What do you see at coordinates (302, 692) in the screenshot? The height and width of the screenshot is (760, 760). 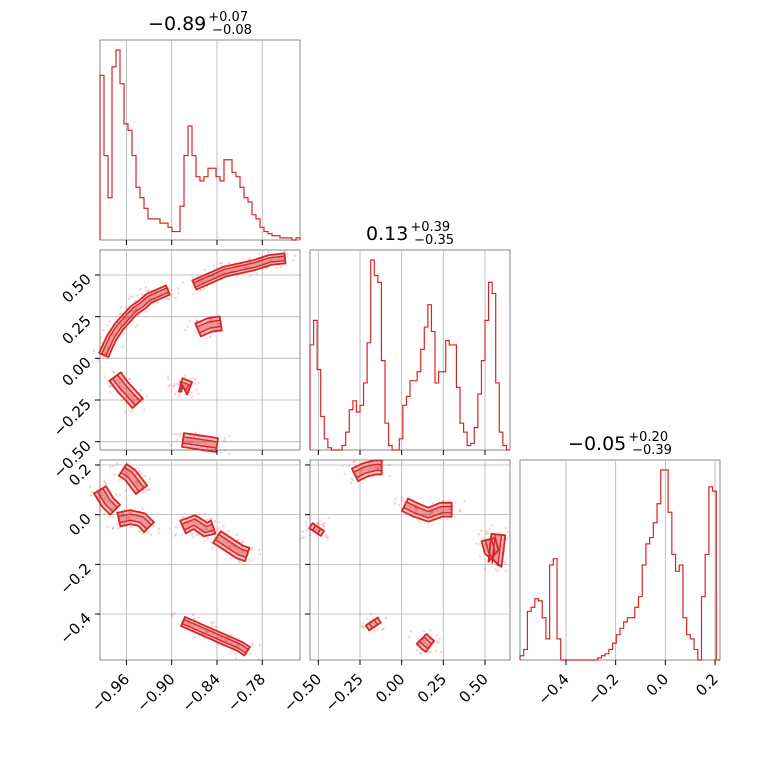 I see `x-tick-label-1-0: −0.50` at bounding box center [302, 692].